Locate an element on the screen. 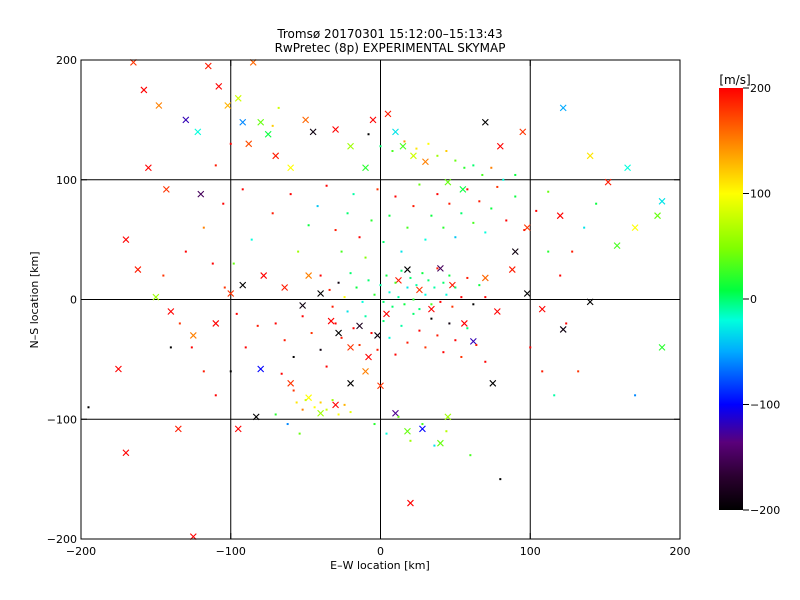 Image resolution: width=800 pixels, height=600 pixels. colorbar-tick-label: −100 is located at coordinates (765, 405).